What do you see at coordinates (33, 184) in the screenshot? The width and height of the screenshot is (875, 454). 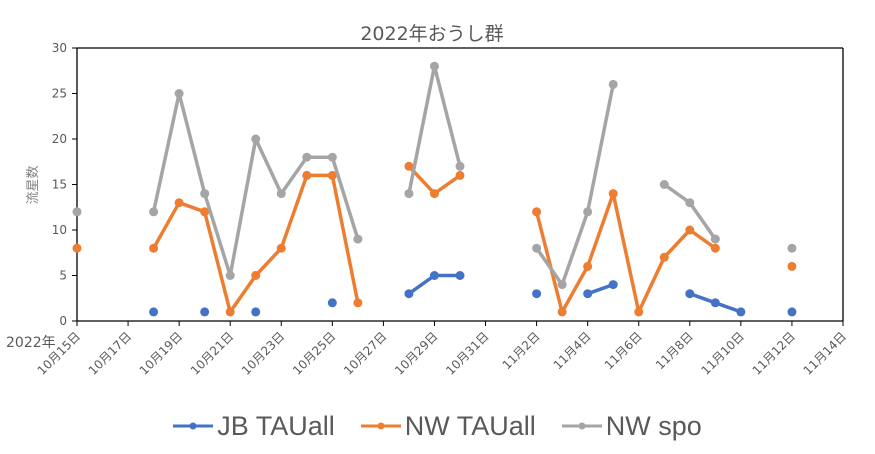 I see `y-axis-title: 流星数` at bounding box center [33, 184].